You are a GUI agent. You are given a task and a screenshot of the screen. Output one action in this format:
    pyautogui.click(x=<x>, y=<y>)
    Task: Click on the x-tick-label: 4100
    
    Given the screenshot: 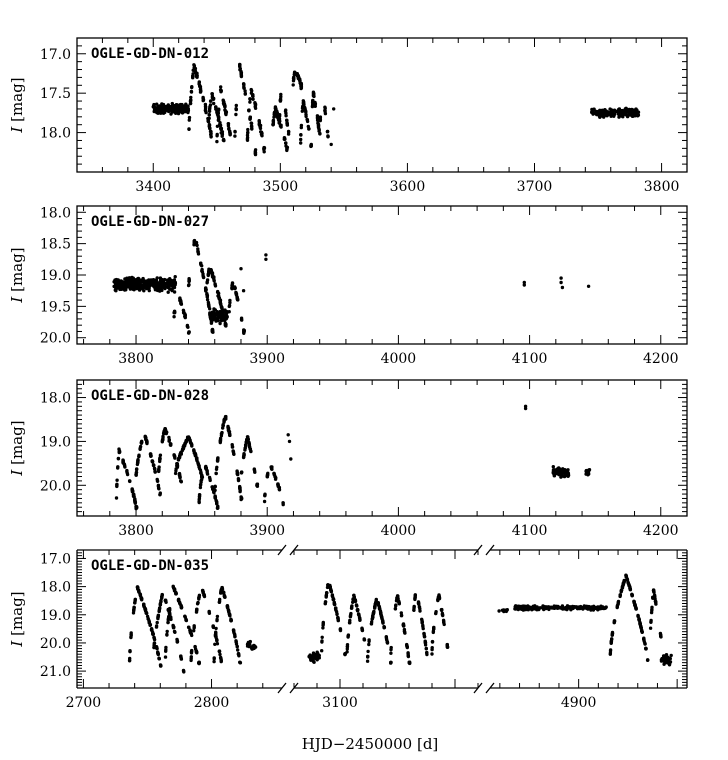 What is the action you would take?
    pyautogui.click(x=530, y=359)
    